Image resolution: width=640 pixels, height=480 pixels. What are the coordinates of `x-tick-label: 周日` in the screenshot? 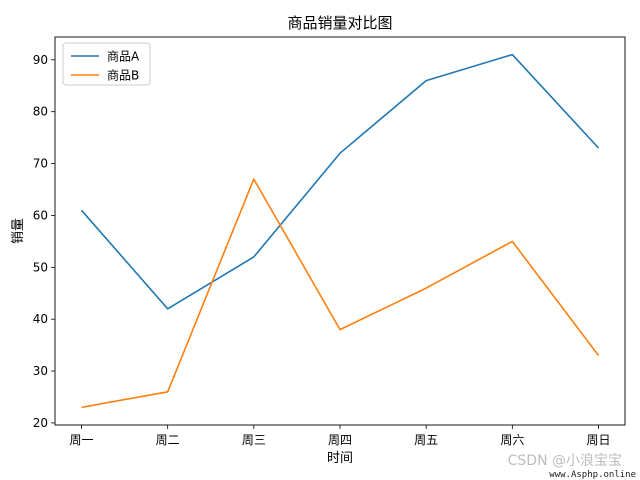 It's located at (598, 440).